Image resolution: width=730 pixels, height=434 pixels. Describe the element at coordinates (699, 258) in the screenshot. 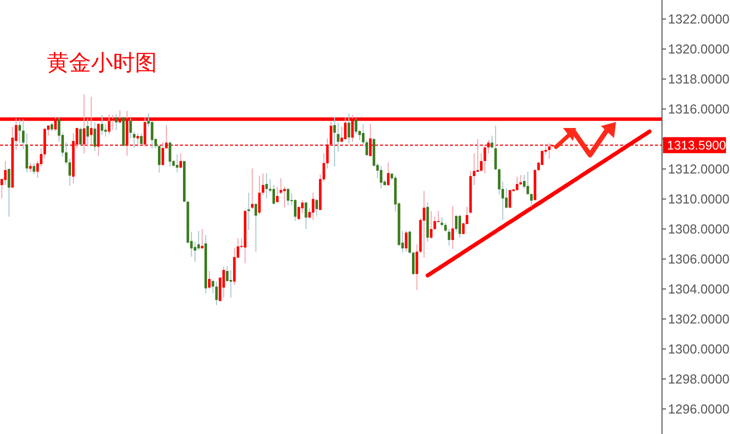

I see `y-tick-label: 1306.0000` at that location.